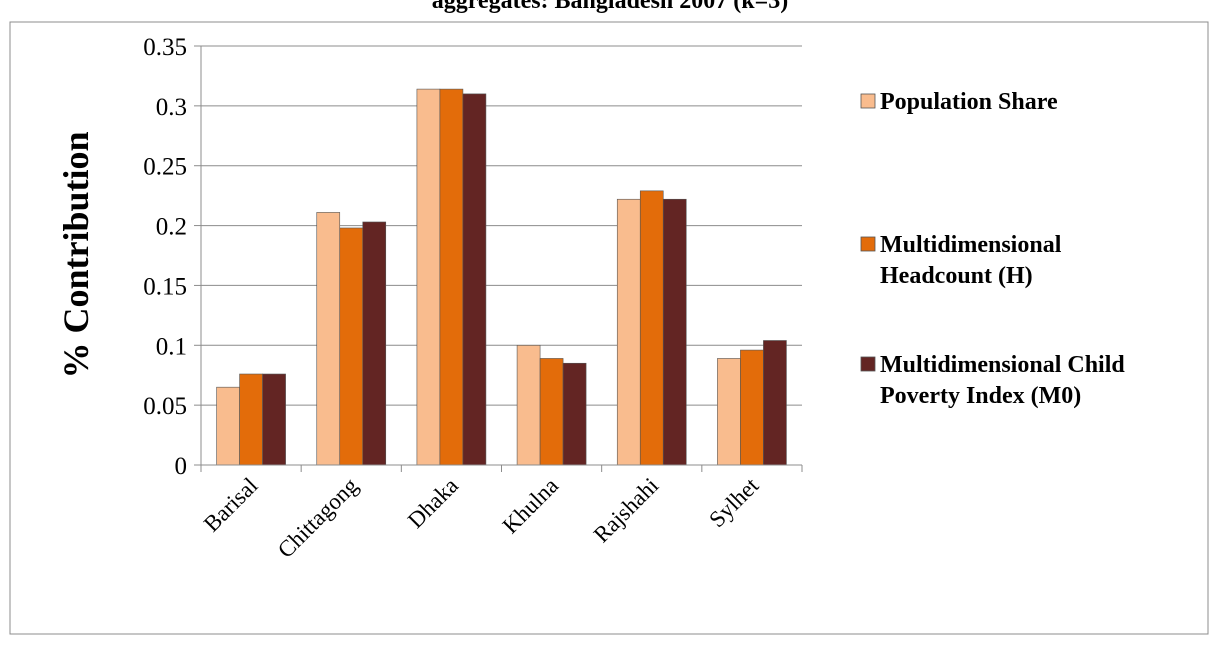 The height and width of the screenshot is (645, 1219). Describe the element at coordinates (971, 260) in the screenshot. I see `legend-label: Multidimensional Headcount (H)` at that location.